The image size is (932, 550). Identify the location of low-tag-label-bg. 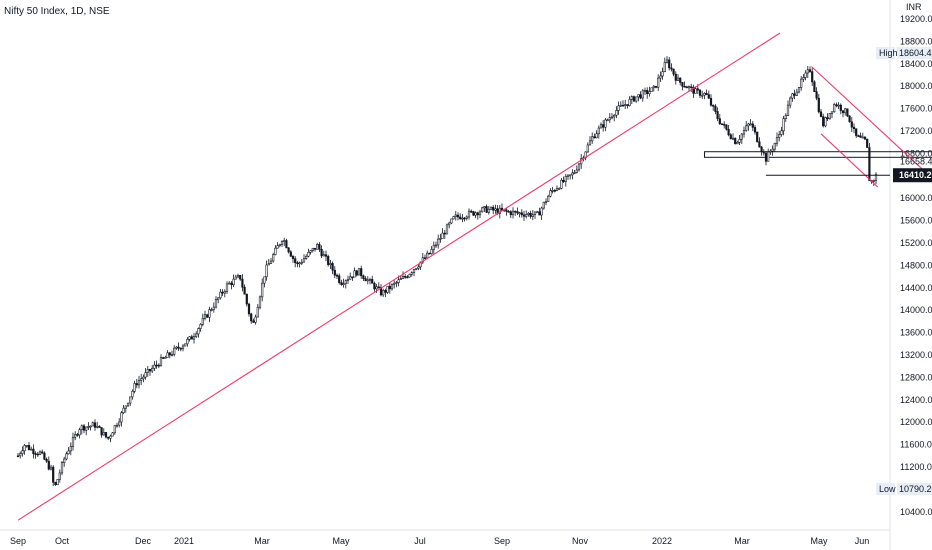
(885, 489).